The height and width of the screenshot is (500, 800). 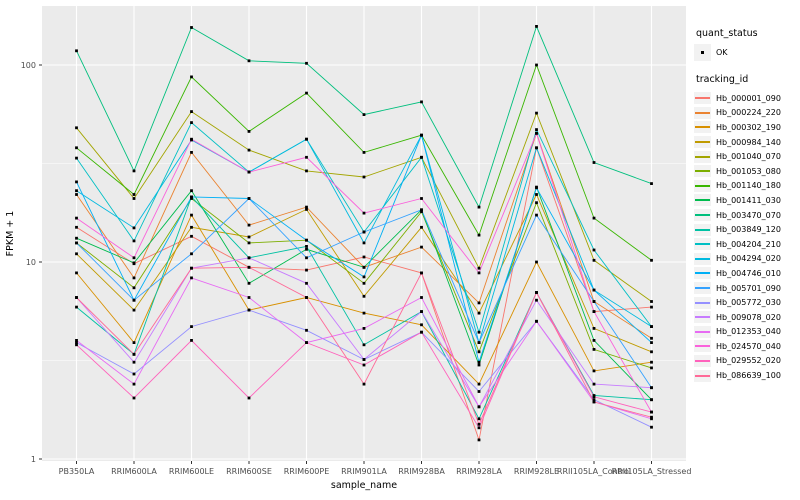 I want to click on legend-title-tracking-id: tracking_id, so click(x=722, y=79).